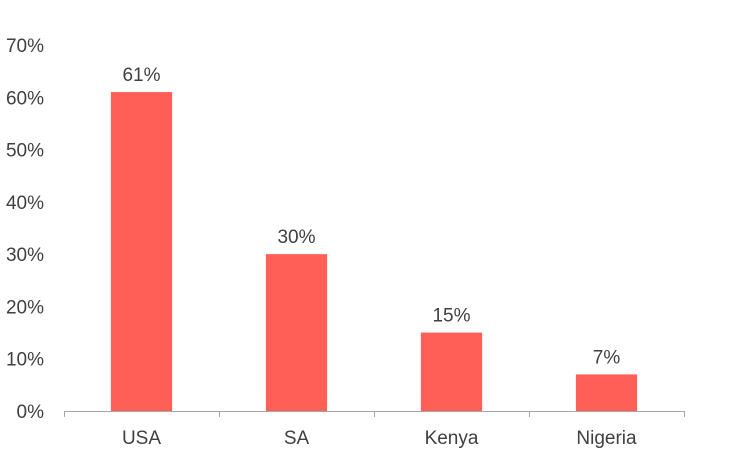 This screenshot has width=756, height=454. Describe the element at coordinates (31, 412) in the screenshot. I see `y-tick-label-0: 0%` at that location.